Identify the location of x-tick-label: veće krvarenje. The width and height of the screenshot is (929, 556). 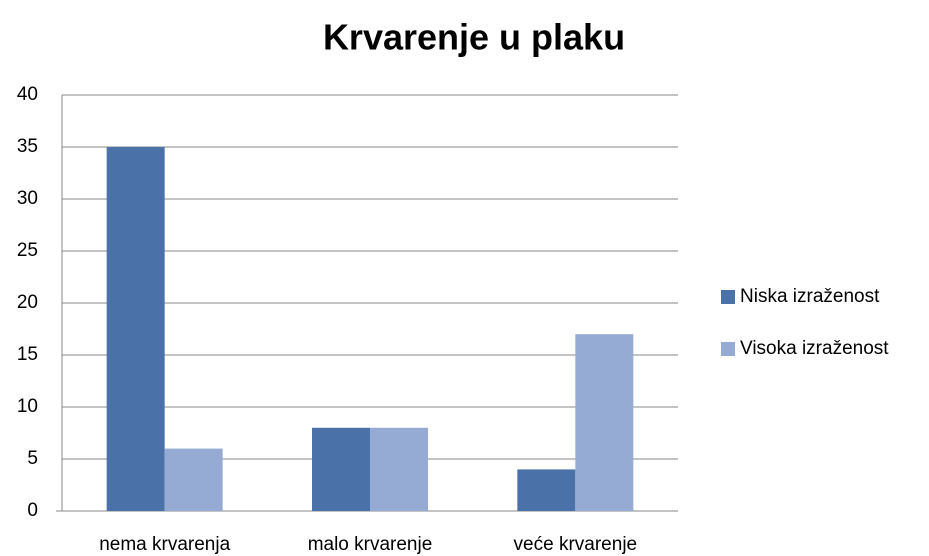
(576, 544).